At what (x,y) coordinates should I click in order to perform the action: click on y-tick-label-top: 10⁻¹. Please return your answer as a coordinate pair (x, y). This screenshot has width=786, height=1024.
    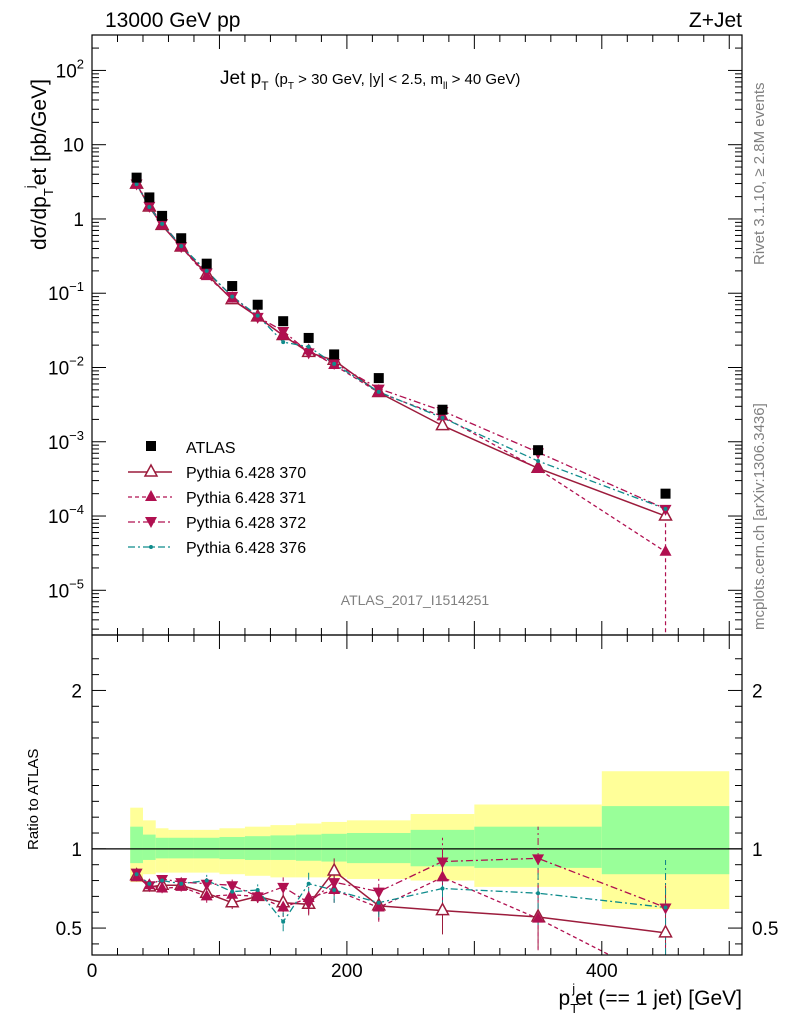
    Looking at the image, I should click on (66, 292).